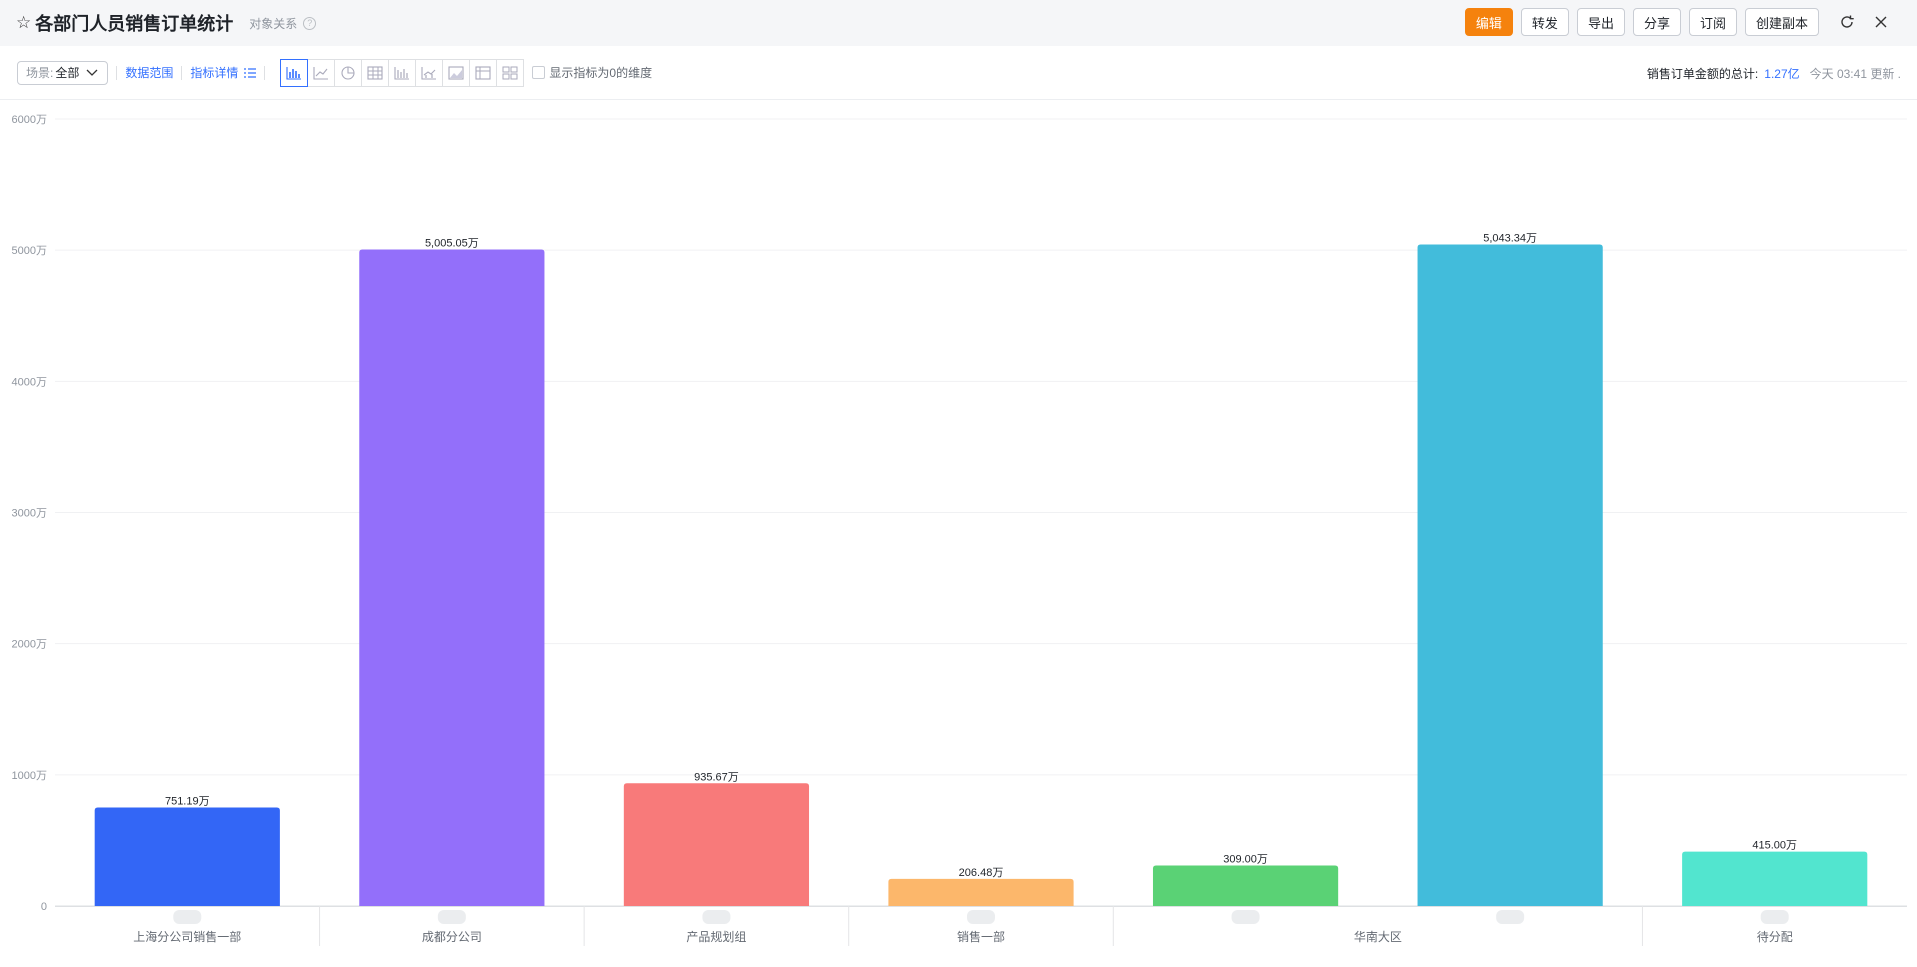  Describe the element at coordinates (1775, 937) in the screenshot. I see `x-group-label: 待分配` at that location.